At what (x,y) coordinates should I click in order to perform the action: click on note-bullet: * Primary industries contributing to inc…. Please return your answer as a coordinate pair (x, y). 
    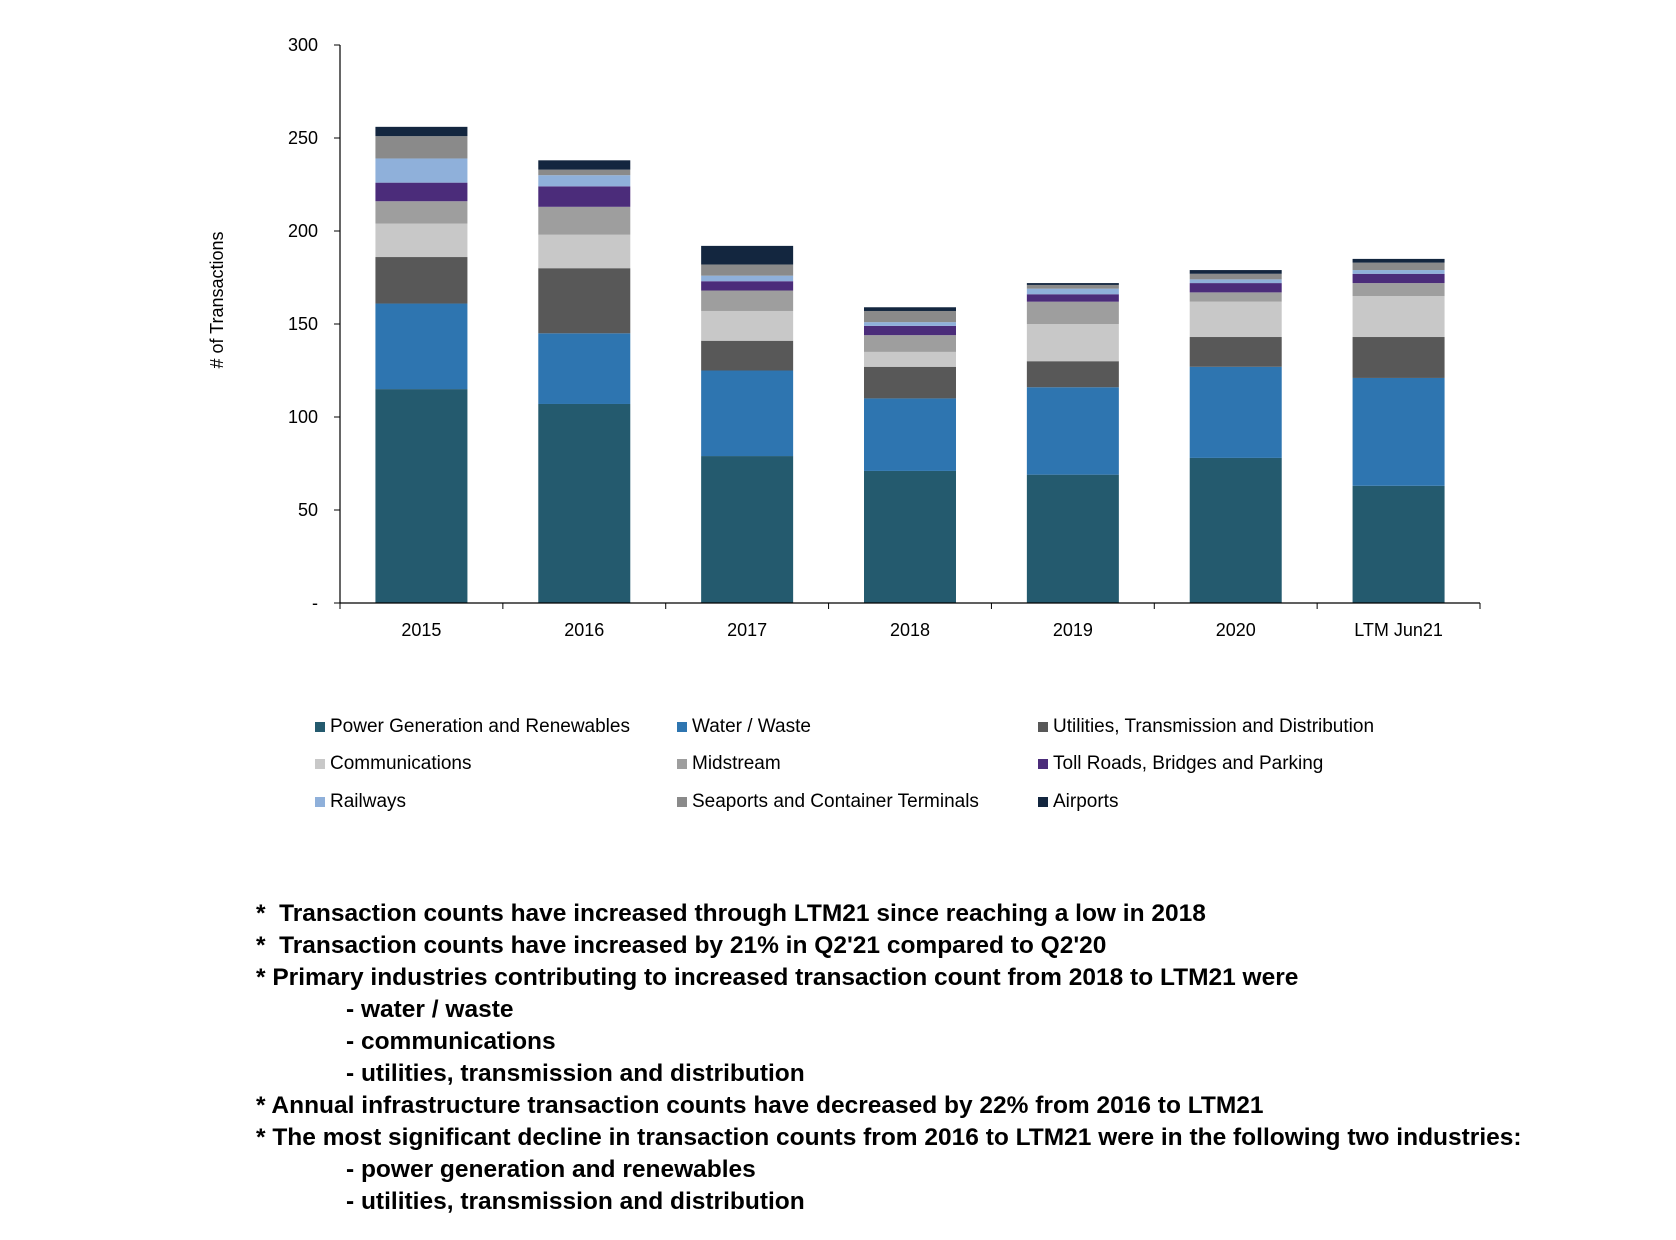
    Looking at the image, I should click on (777, 977).